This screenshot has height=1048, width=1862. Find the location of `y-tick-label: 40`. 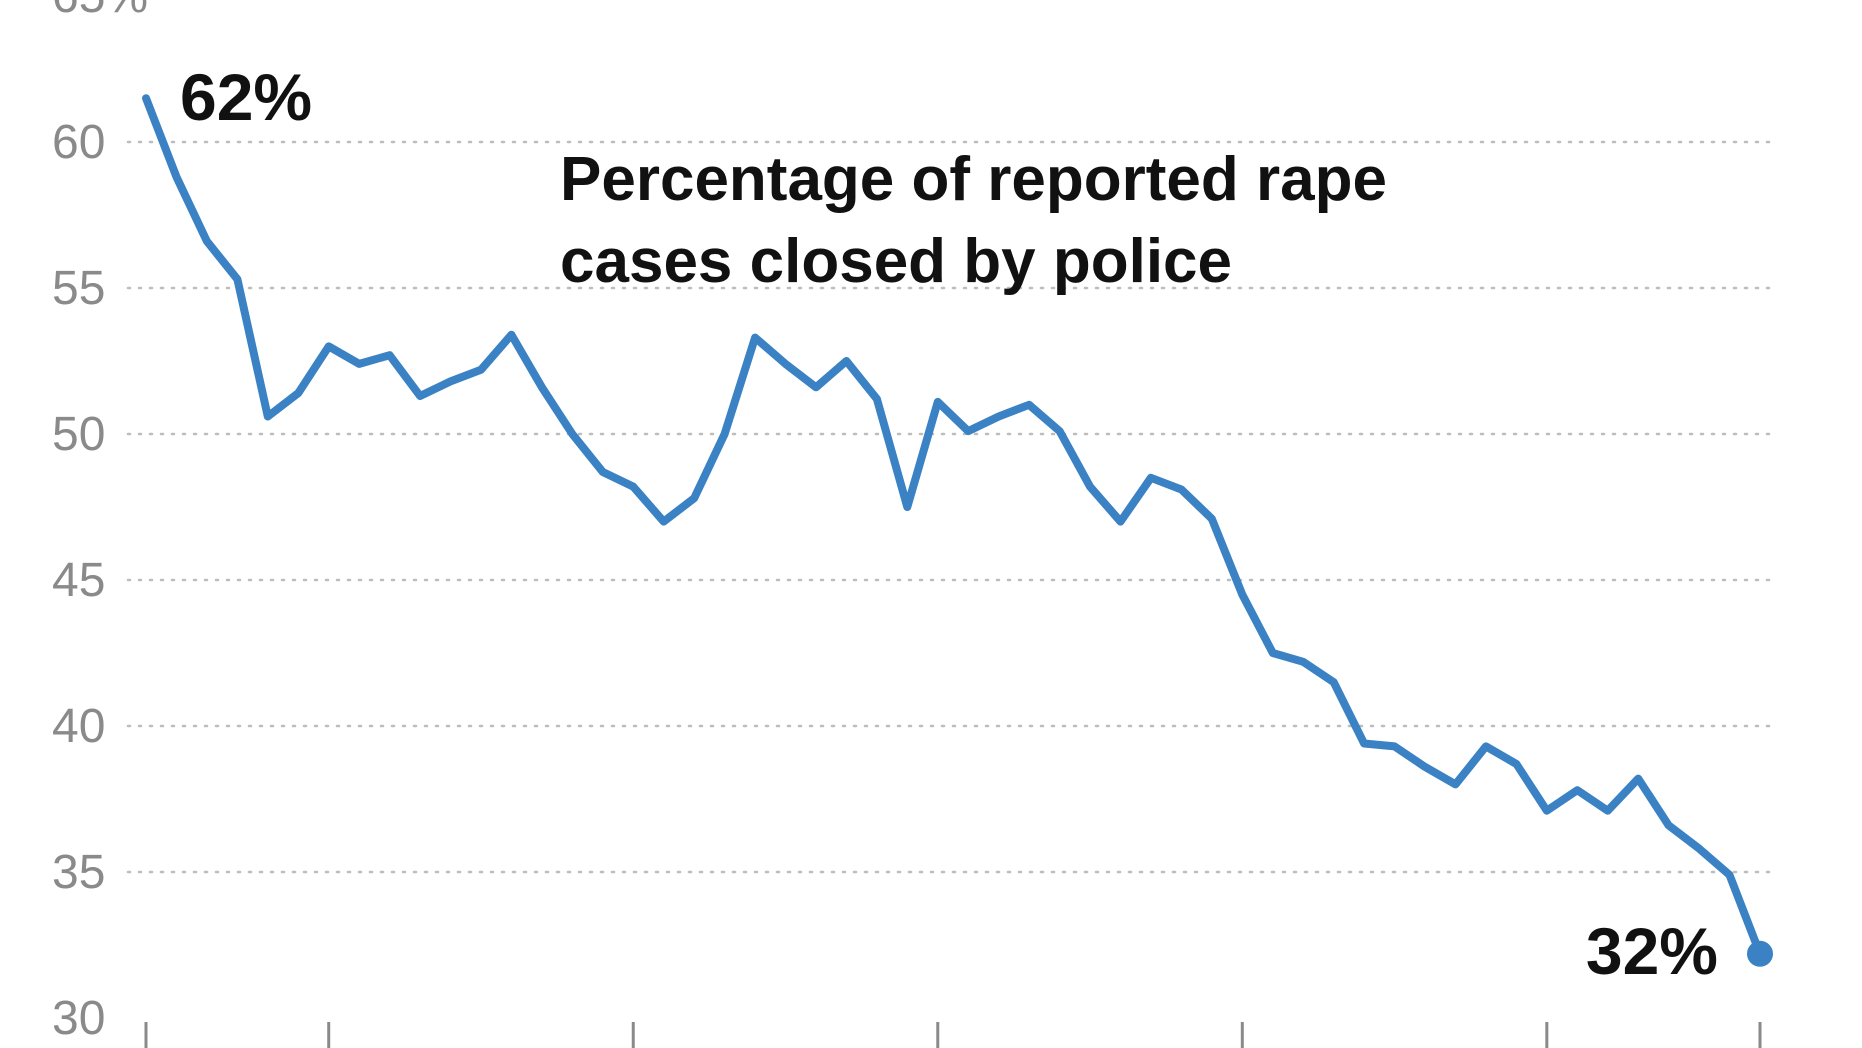

y-tick-label: 40 is located at coordinates (78, 726).